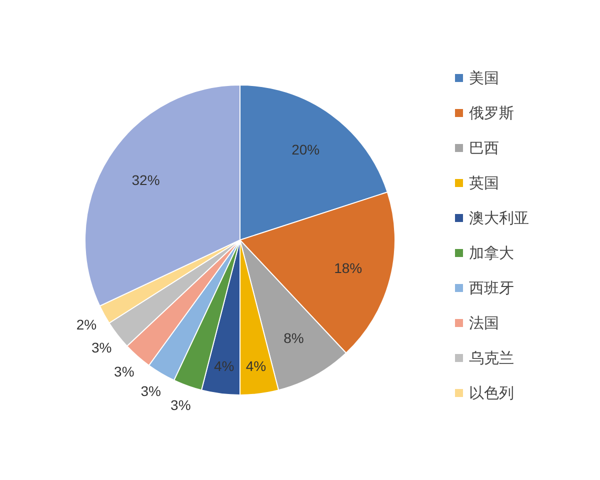  What do you see at coordinates (491, 393) in the screenshot?
I see `legend-label: 以色列` at bounding box center [491, 393].